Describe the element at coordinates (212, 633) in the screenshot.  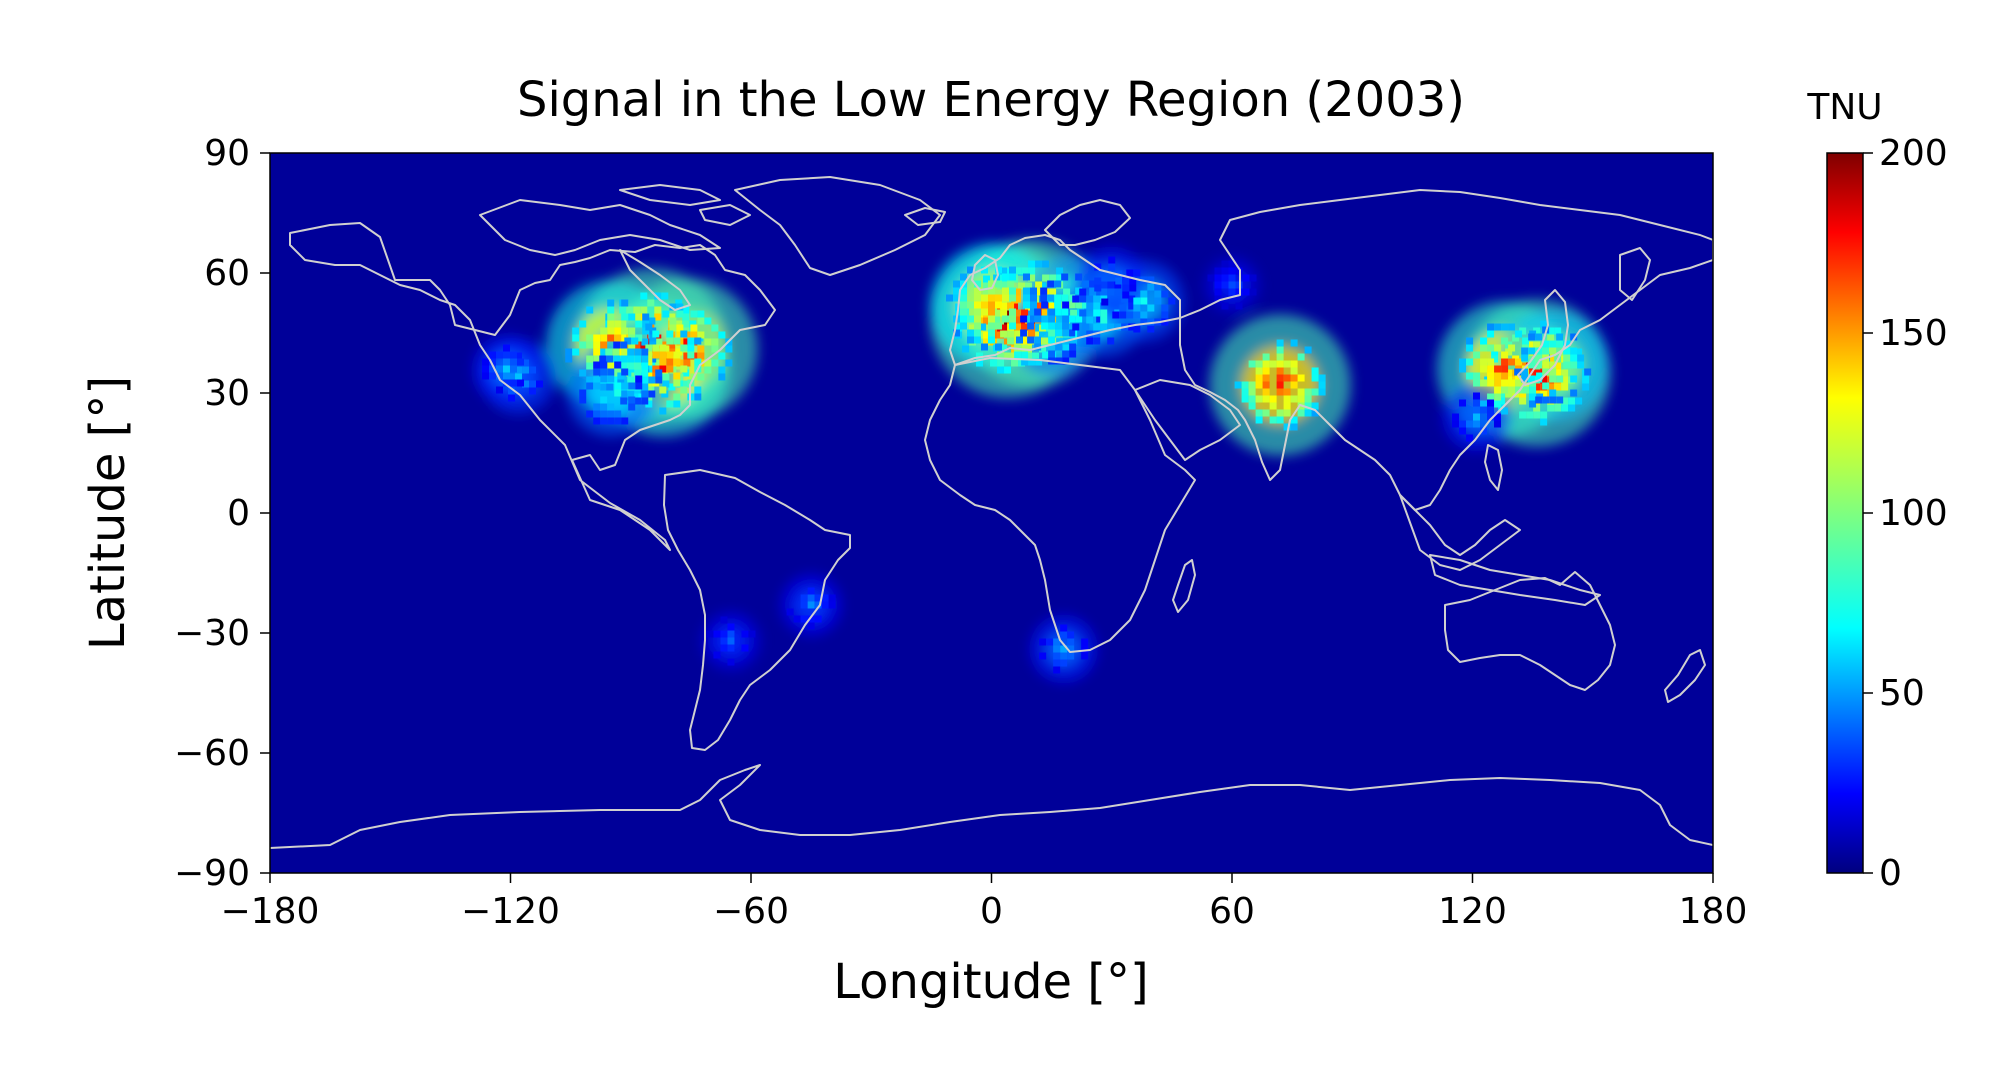
I see `y-tick-label: −30` at that location.